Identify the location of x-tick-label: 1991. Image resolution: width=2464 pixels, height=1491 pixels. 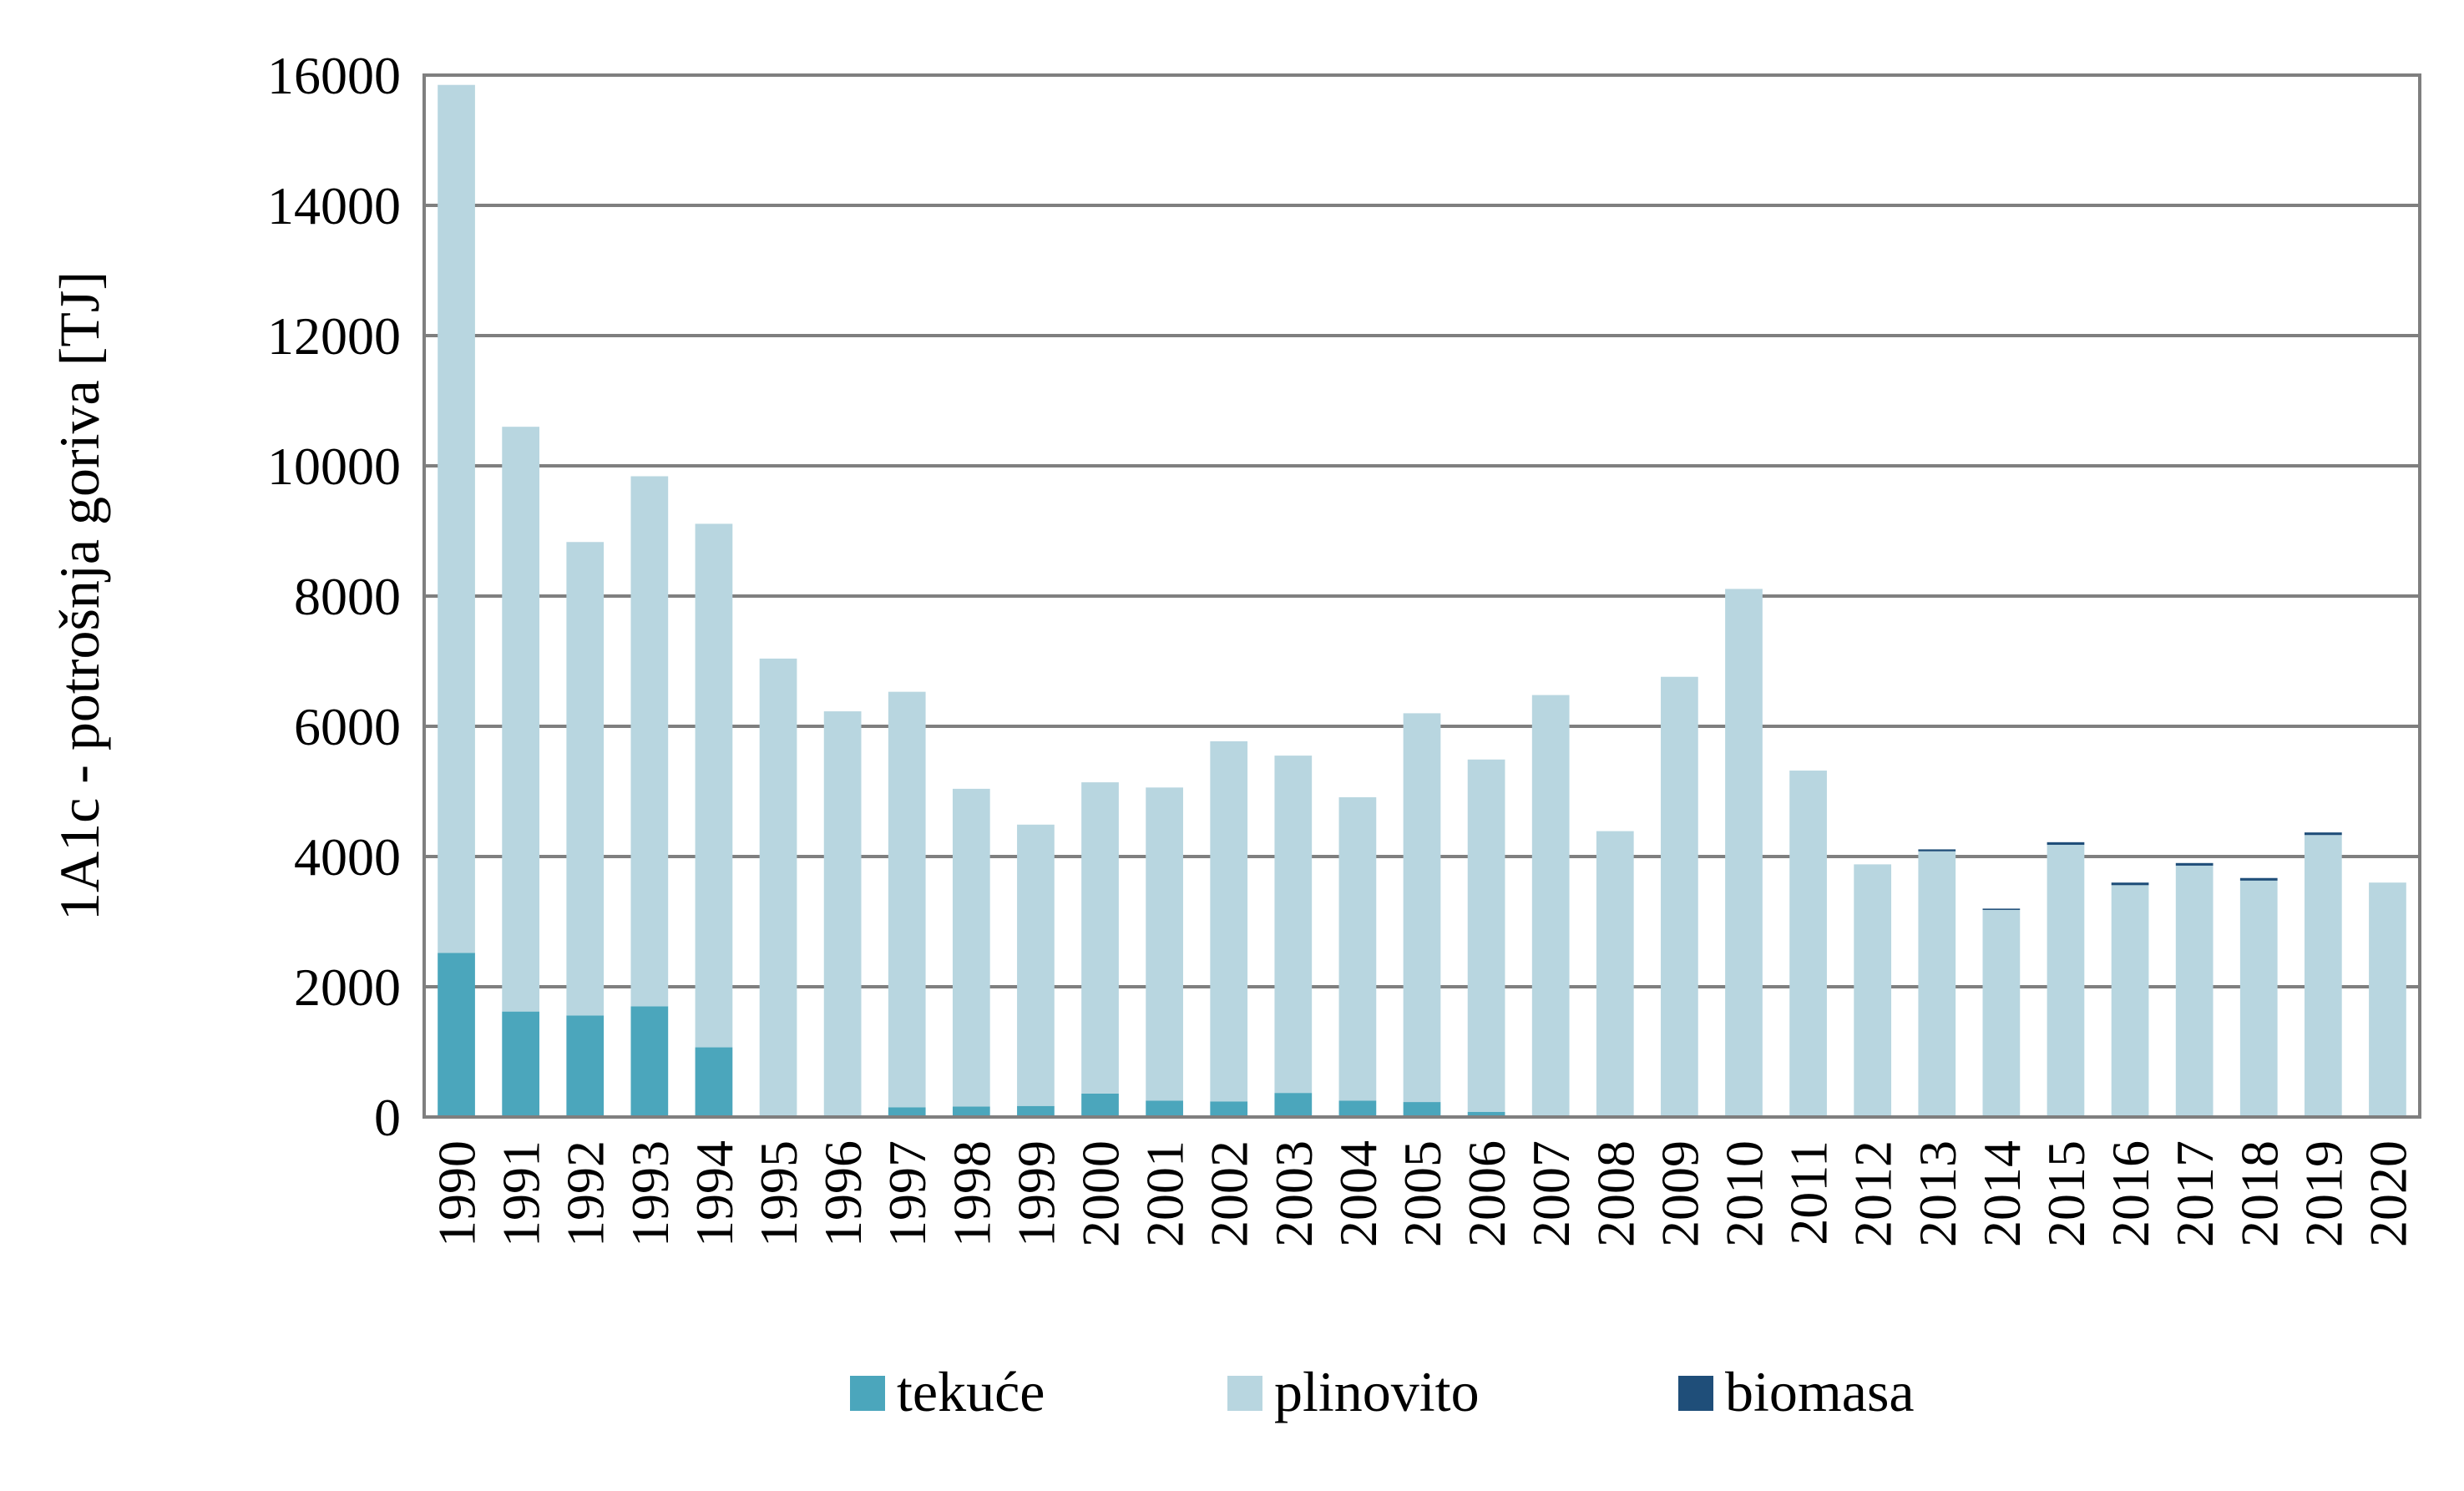
(522, 1193).